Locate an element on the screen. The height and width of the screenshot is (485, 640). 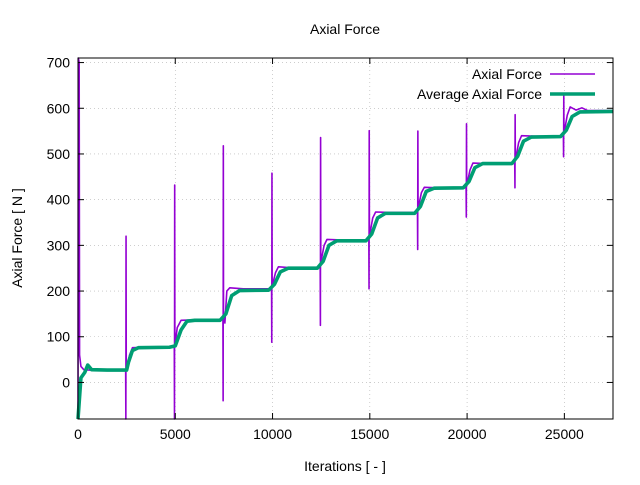
y-tick-label: 400 is located at coordinates (59, 200).